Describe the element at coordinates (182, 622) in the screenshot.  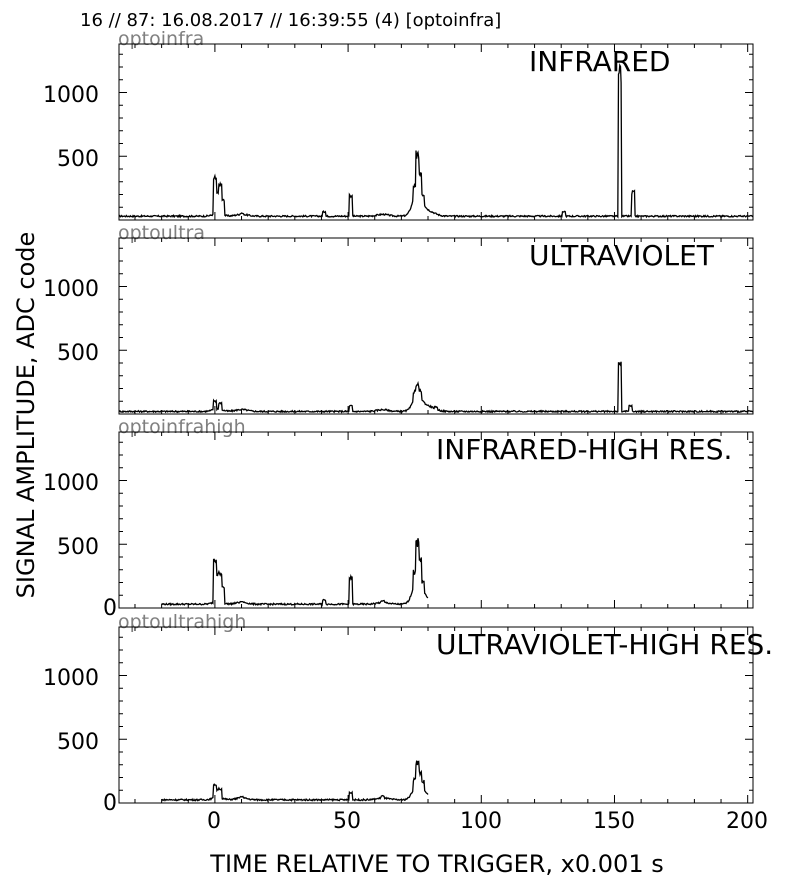
I see `panel-channel-label: optoultrahigh` at that location.